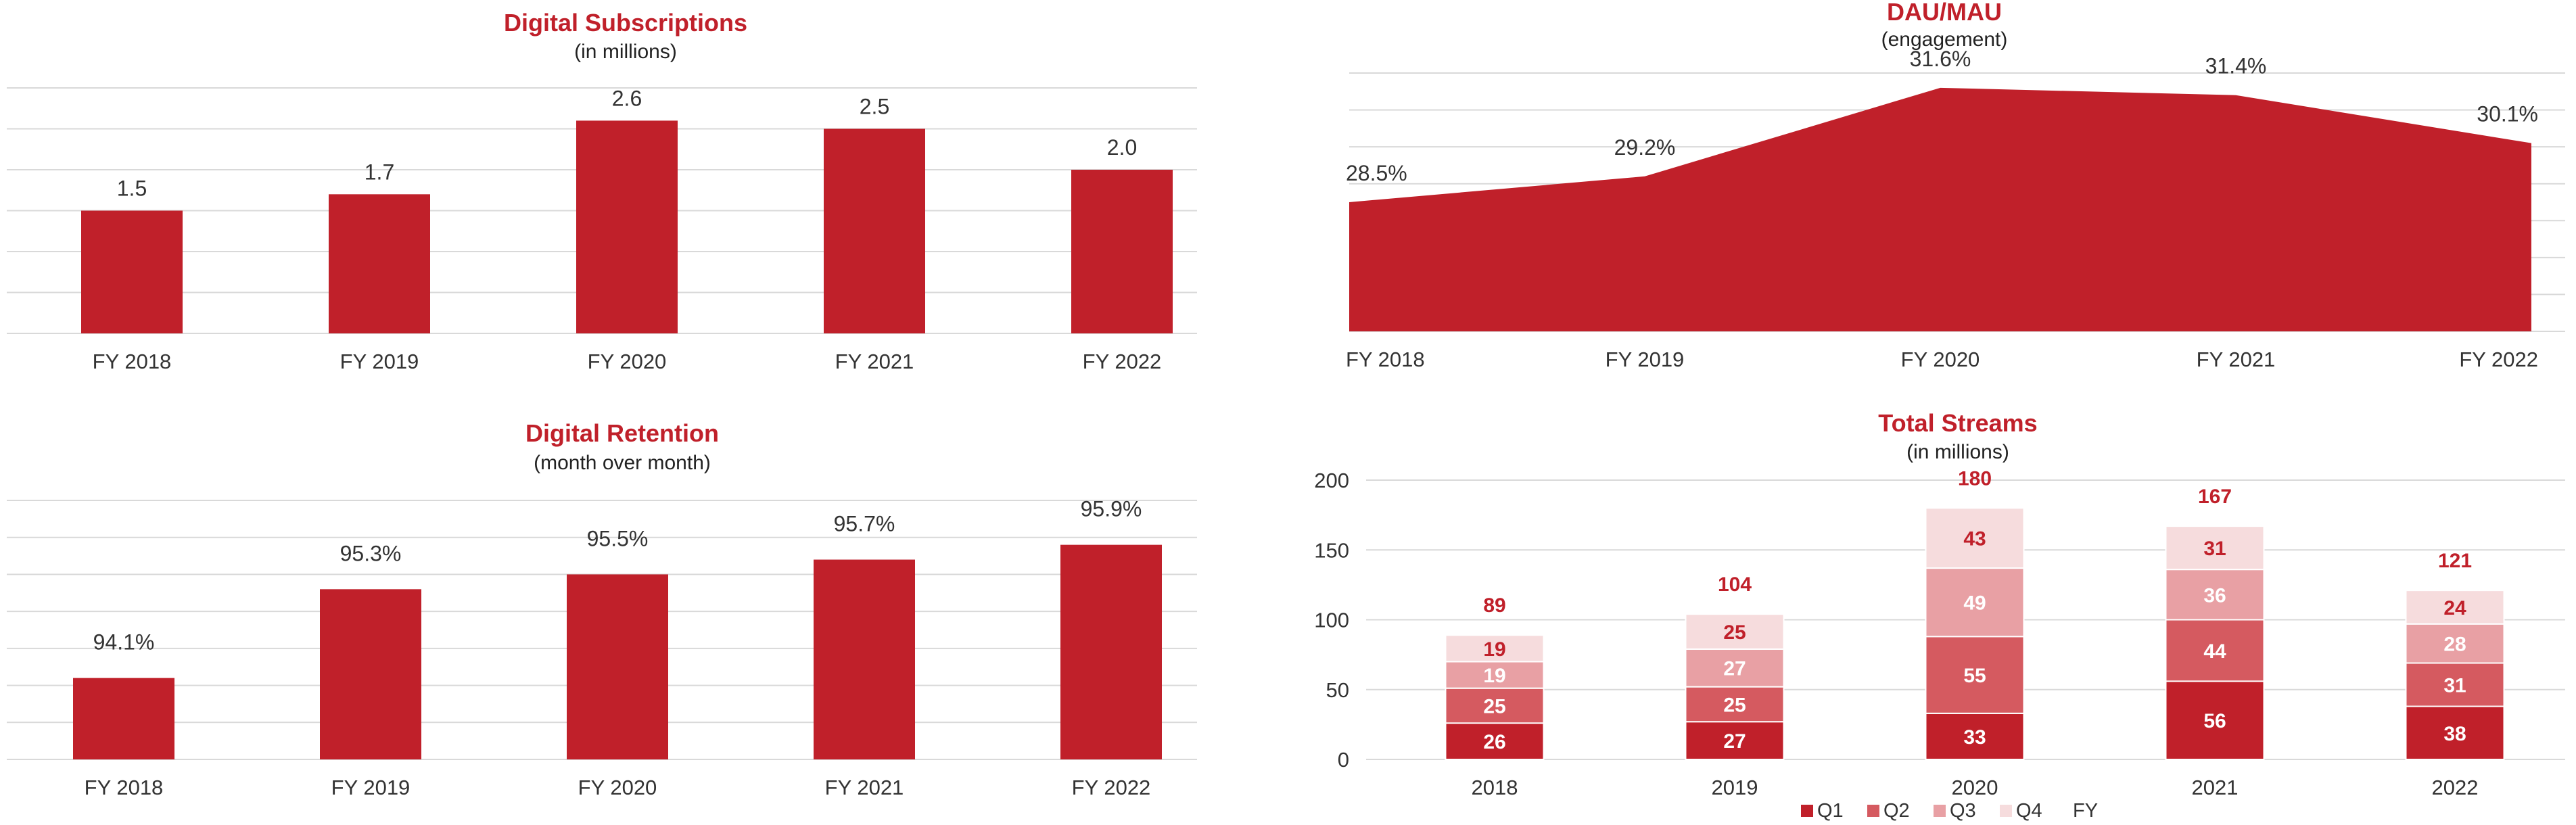  Describe the element at coordinates (618, 538) in the screenshot. I see `data-label: 95.5%` at that location.